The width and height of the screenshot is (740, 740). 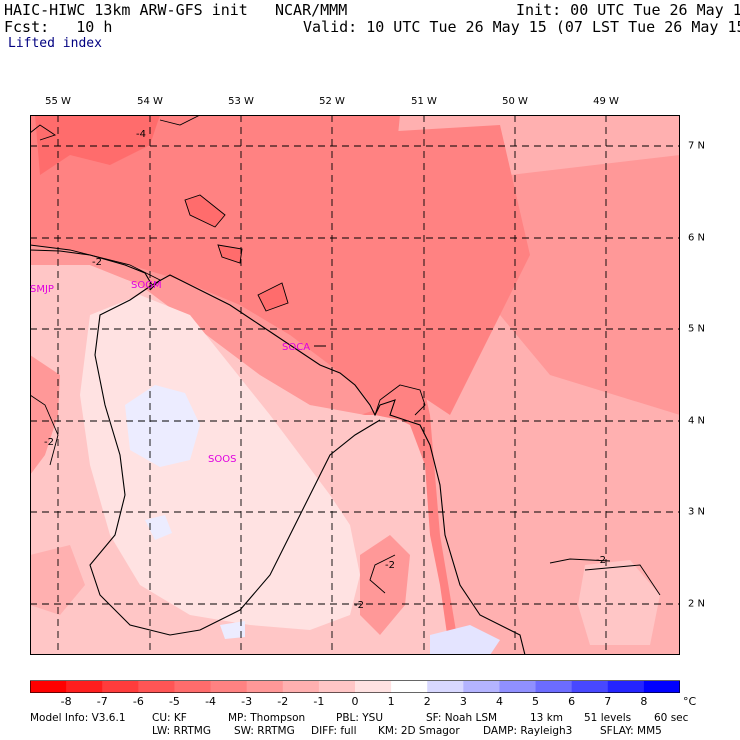 I want to click on forecast-hour: Fcst: 10 h, so click(x=58, y=27).